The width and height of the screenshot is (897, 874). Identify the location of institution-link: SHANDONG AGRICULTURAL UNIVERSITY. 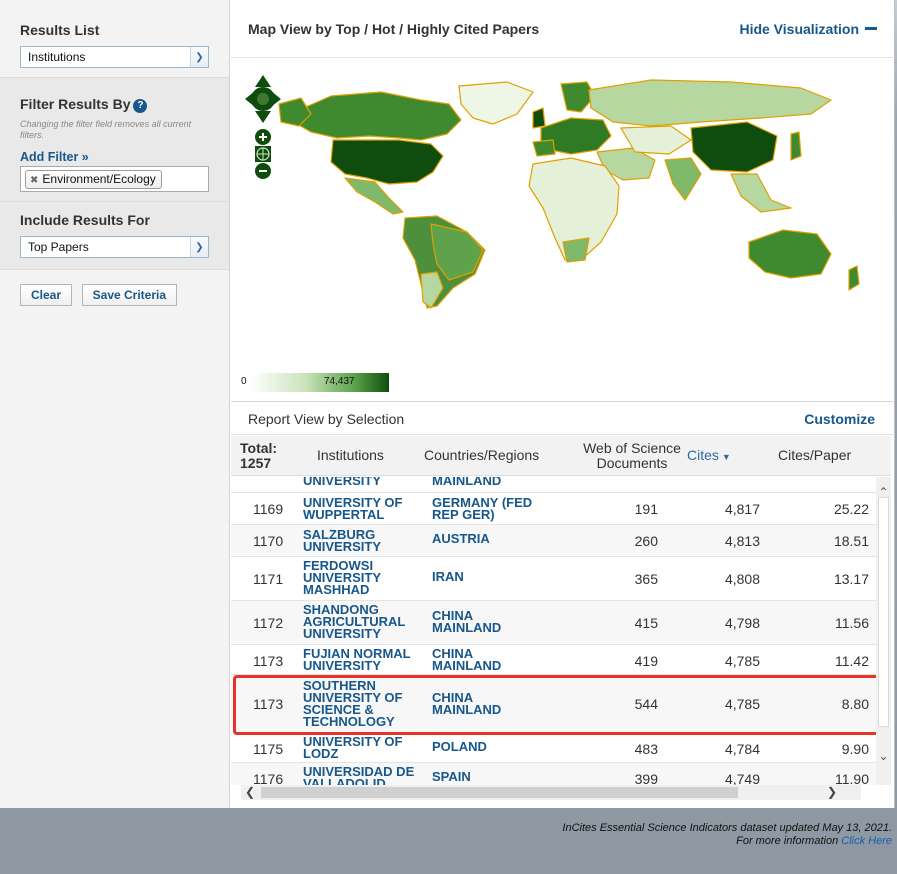
(354, 621).